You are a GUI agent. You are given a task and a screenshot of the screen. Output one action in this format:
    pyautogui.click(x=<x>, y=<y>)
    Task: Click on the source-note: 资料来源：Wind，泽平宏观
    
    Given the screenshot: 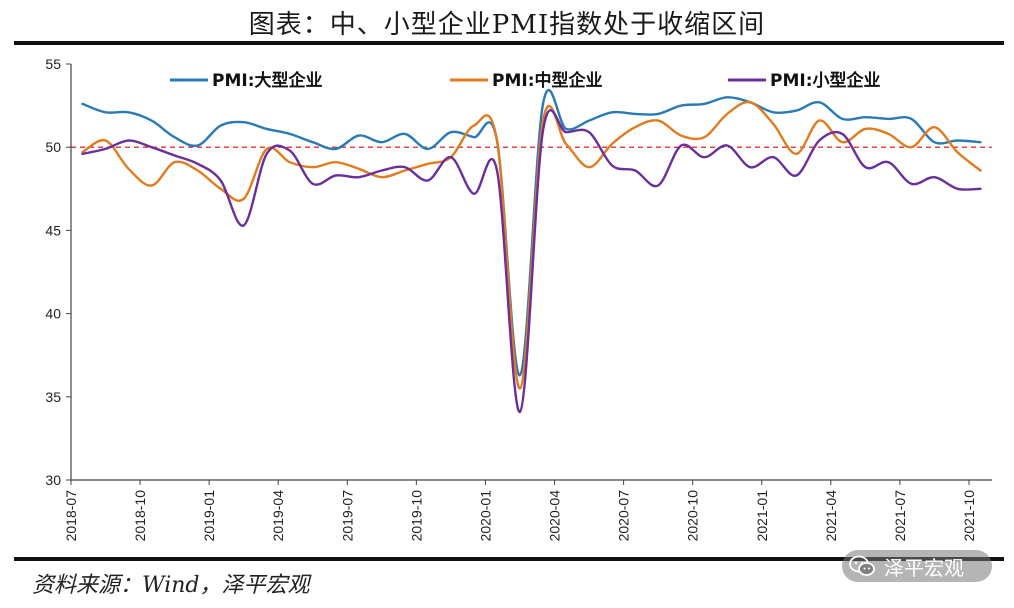 What is the action you would take?
    pyautogui.click(x=171, y=585)
    